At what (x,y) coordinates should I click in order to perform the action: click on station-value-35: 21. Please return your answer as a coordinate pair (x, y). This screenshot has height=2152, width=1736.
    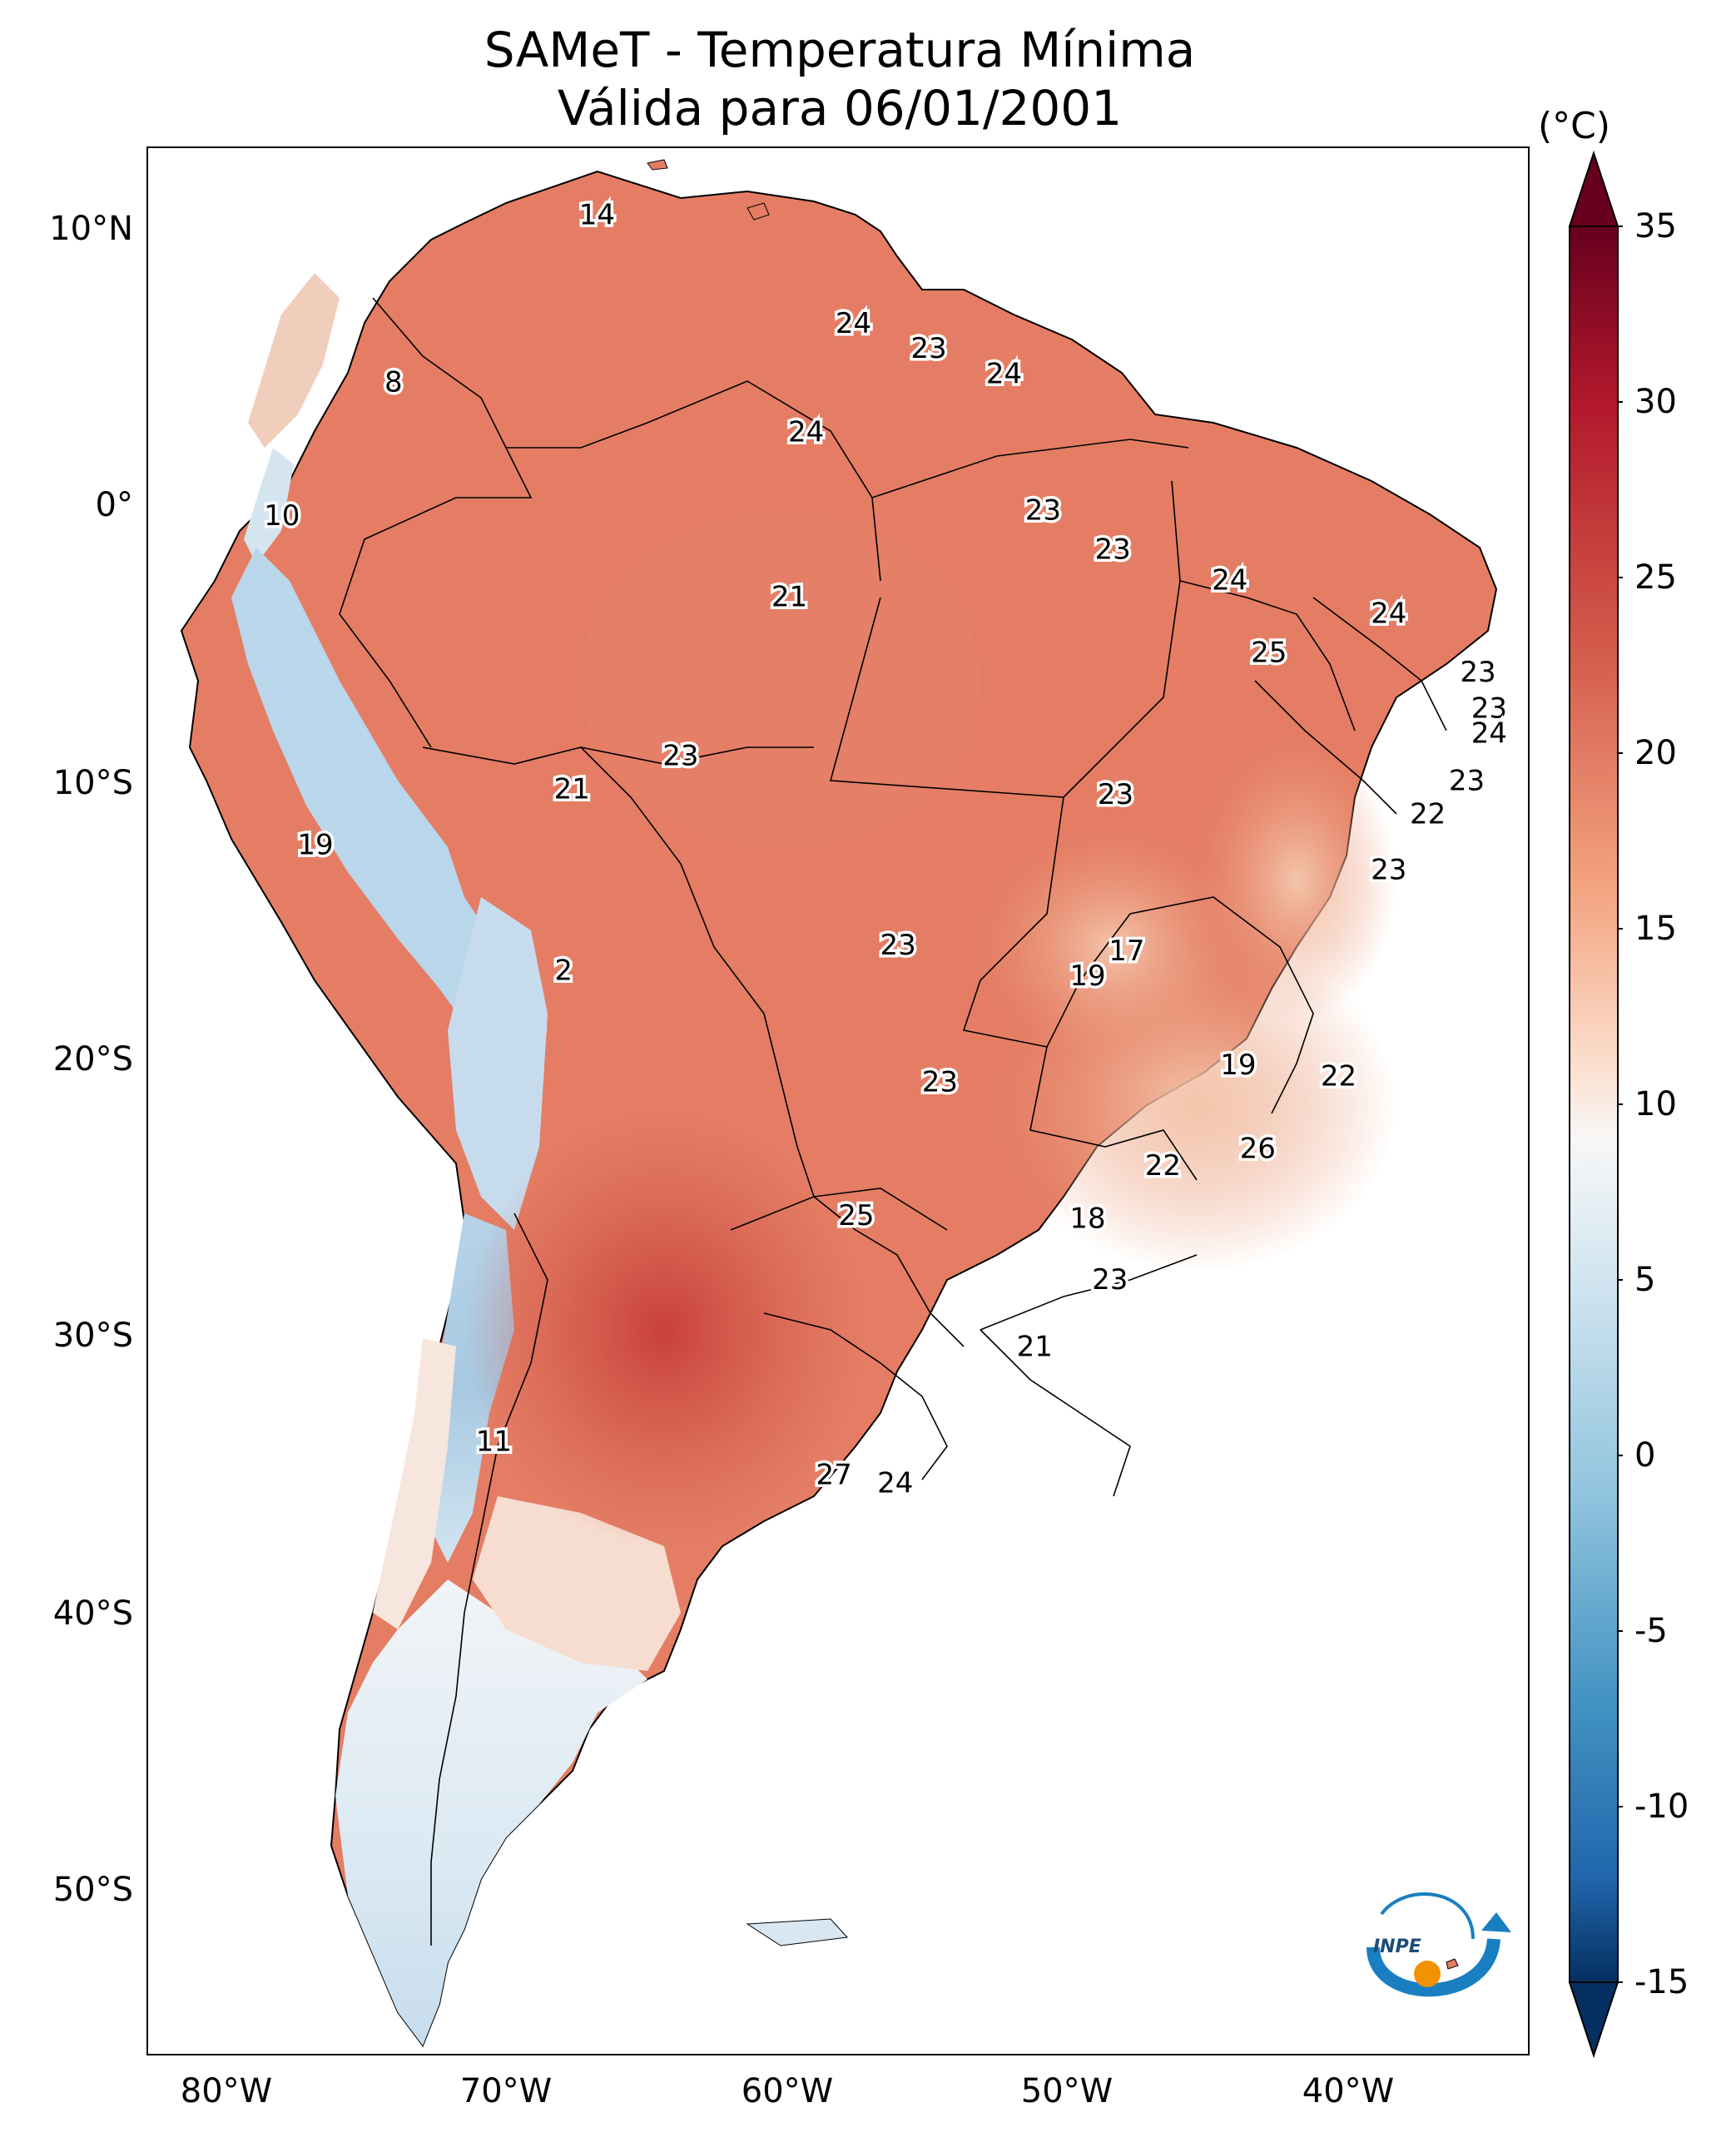
    Looking at the image, I should click on (1035, 1347).